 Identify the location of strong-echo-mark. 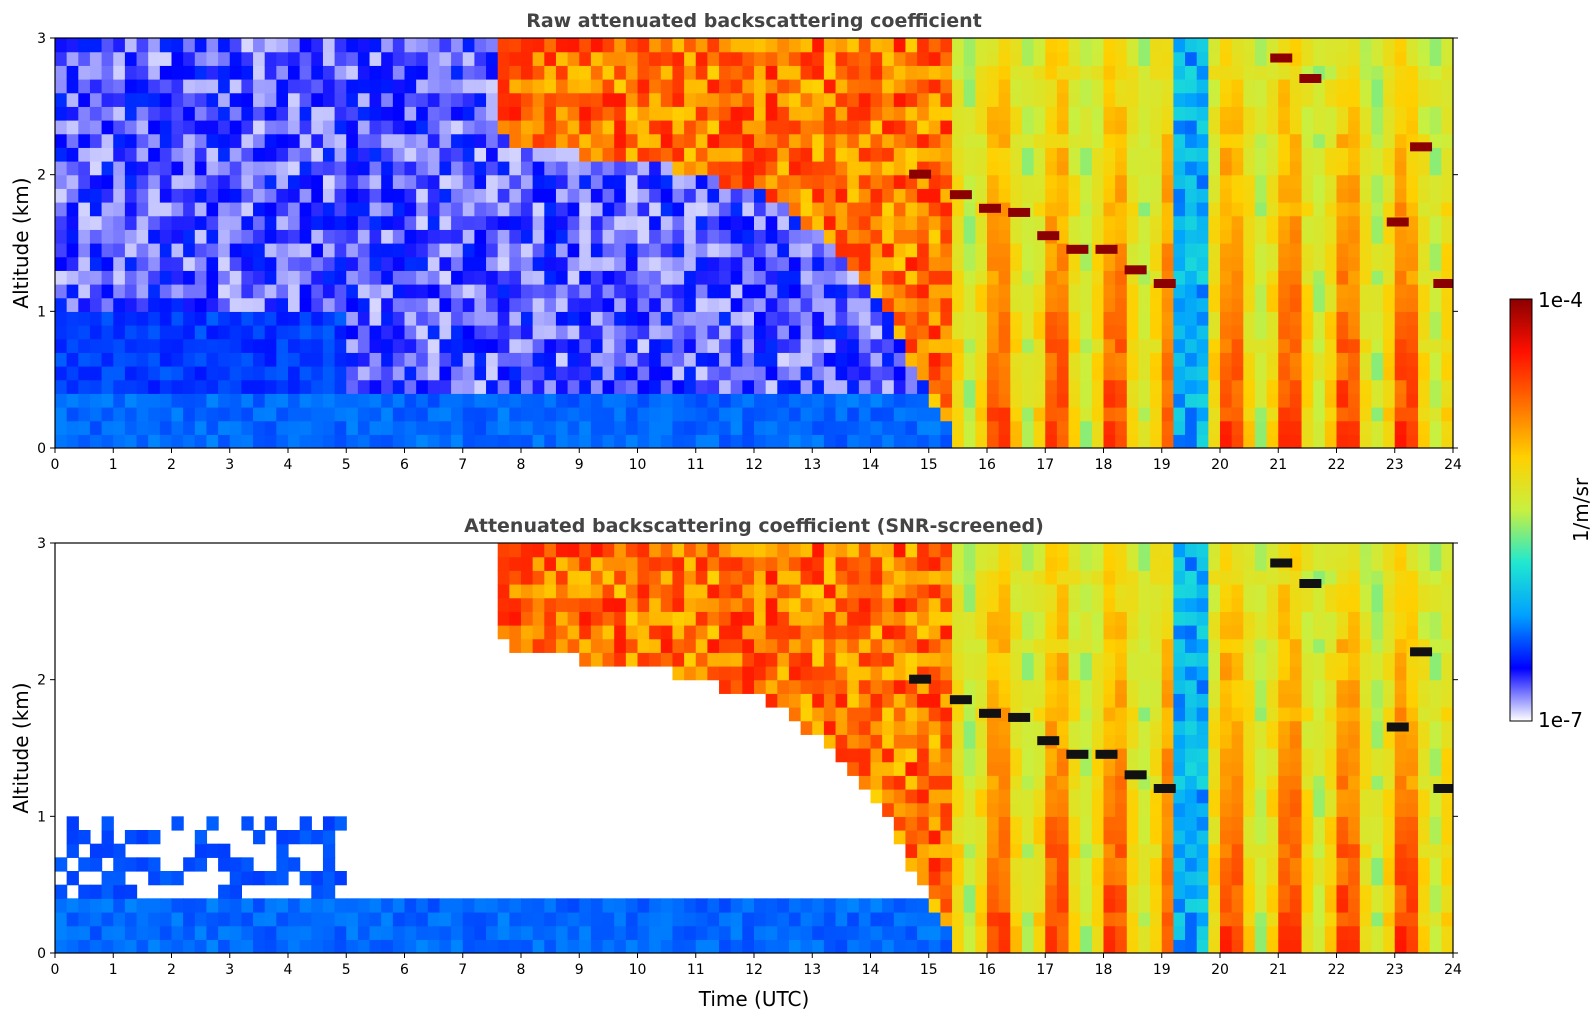
(960, 195).